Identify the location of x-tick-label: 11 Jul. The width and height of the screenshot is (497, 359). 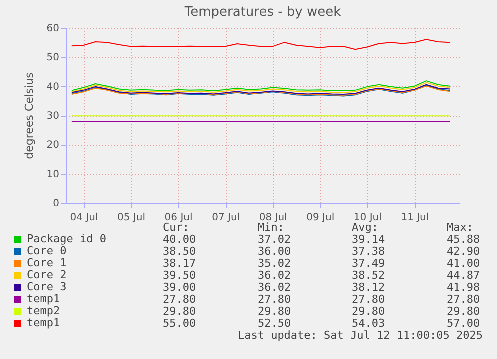
(415, 218).